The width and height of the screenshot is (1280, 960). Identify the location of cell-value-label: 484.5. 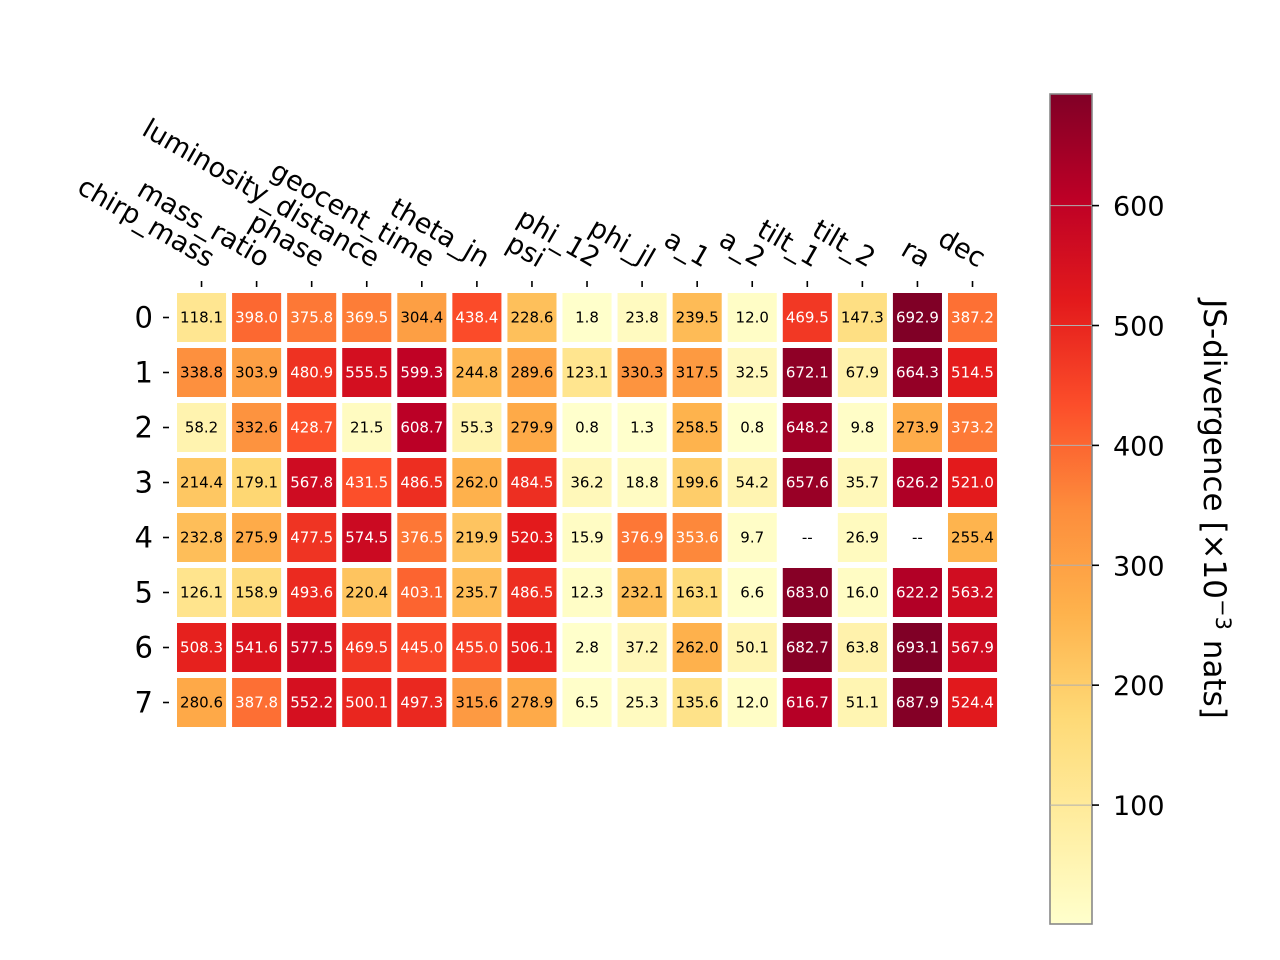
(531, 483).